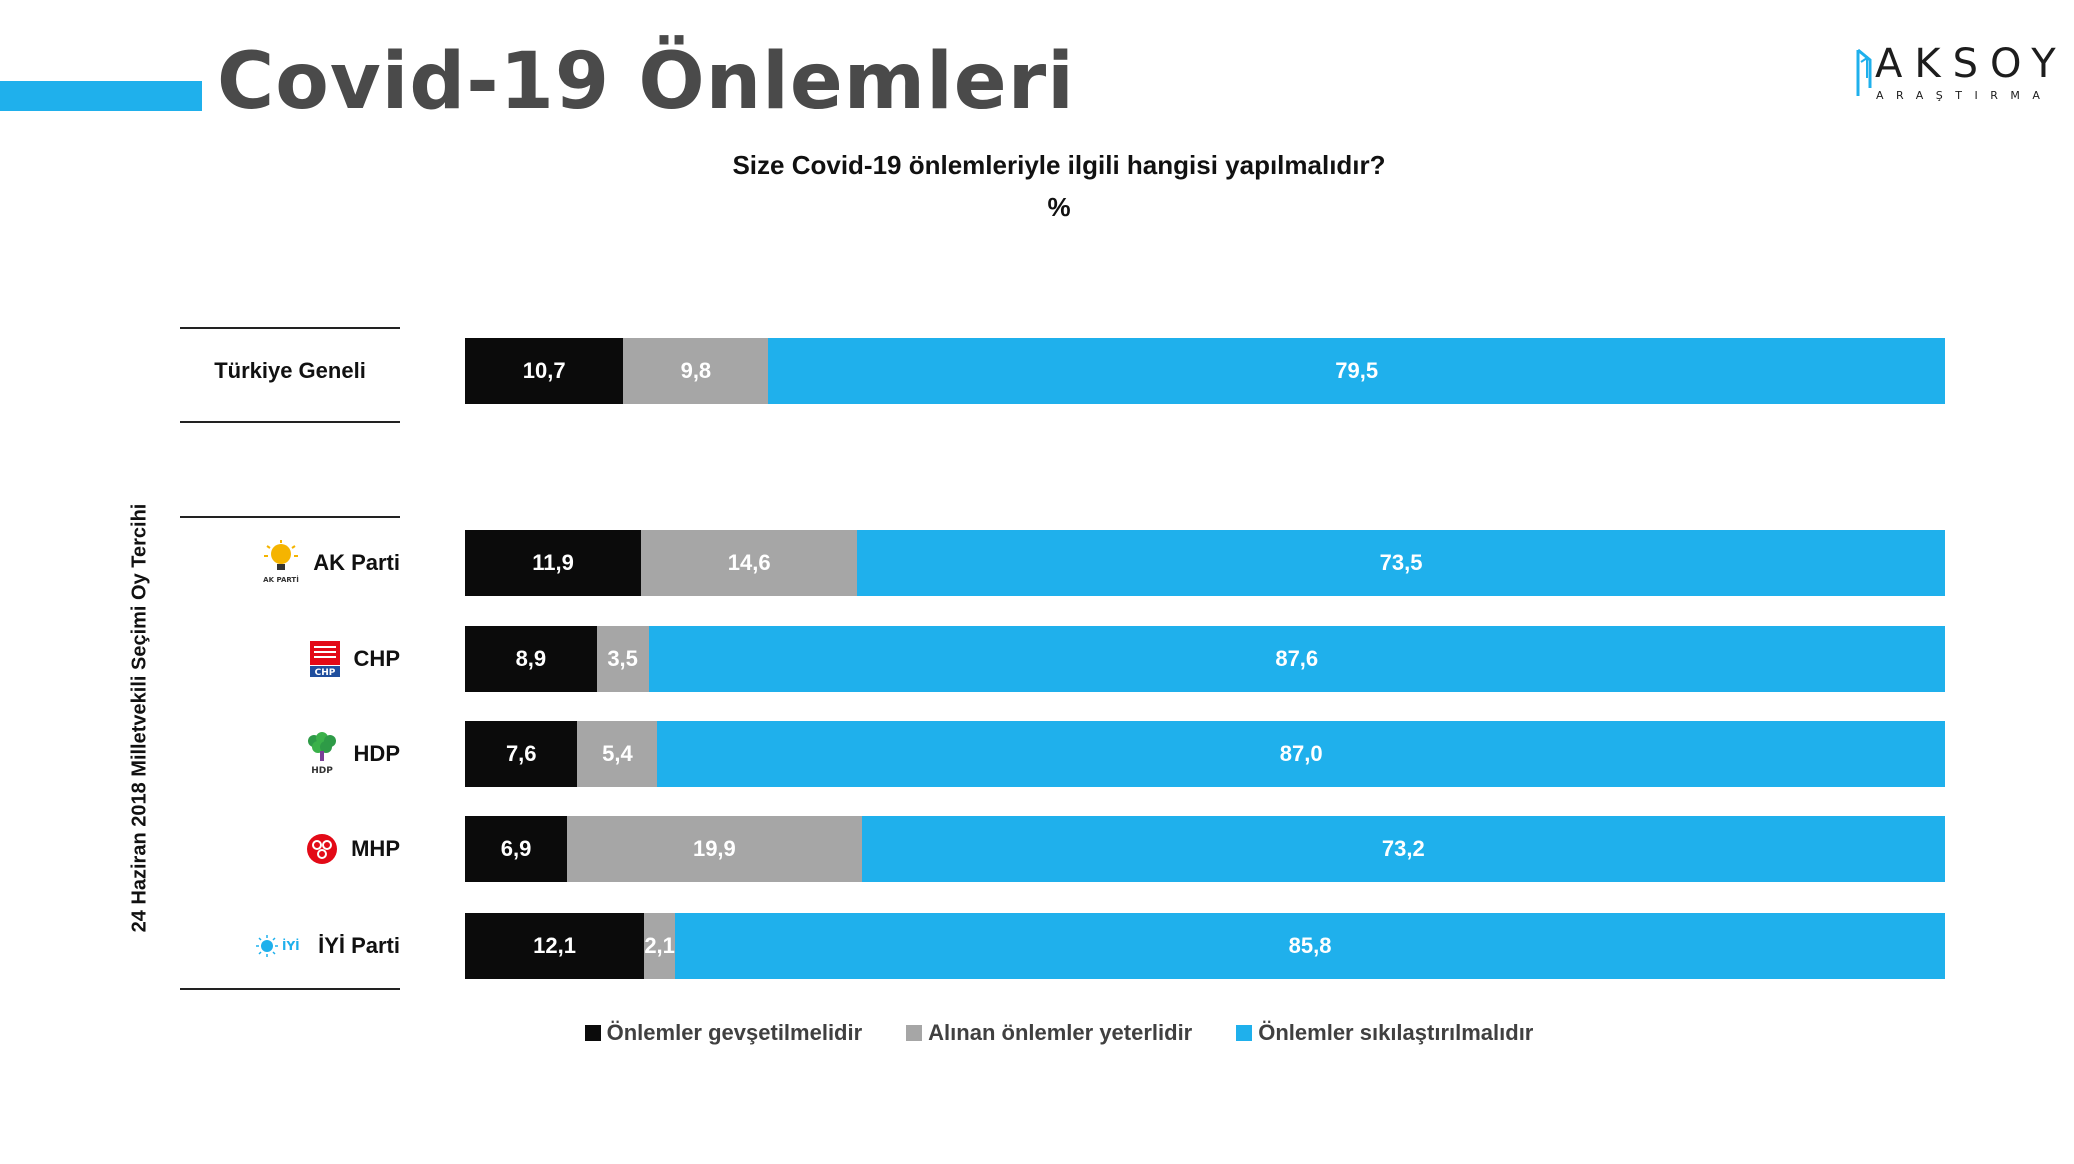 Image resolution: width=2074 pixels, height=1164 pixels. I want to click on legend-item: Önlemler sıkılaştırılmalıdır, so click(1384, 1033).